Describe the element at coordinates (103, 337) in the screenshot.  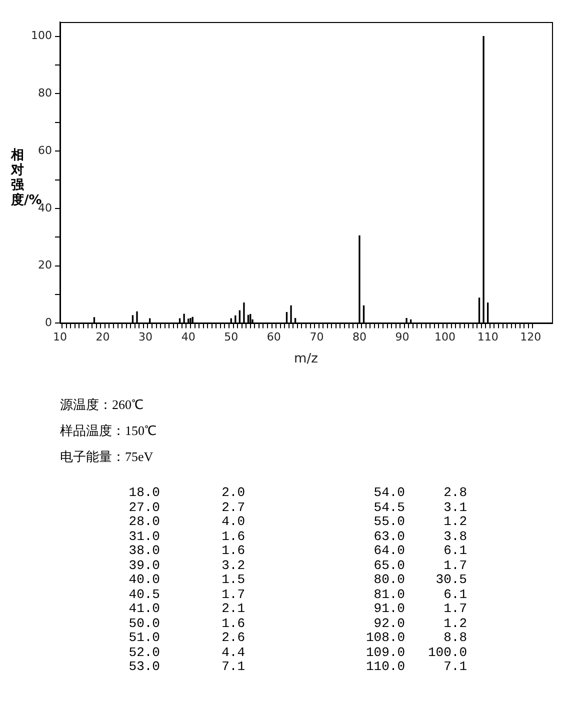
I see `x-tick-label: 20` at that location.